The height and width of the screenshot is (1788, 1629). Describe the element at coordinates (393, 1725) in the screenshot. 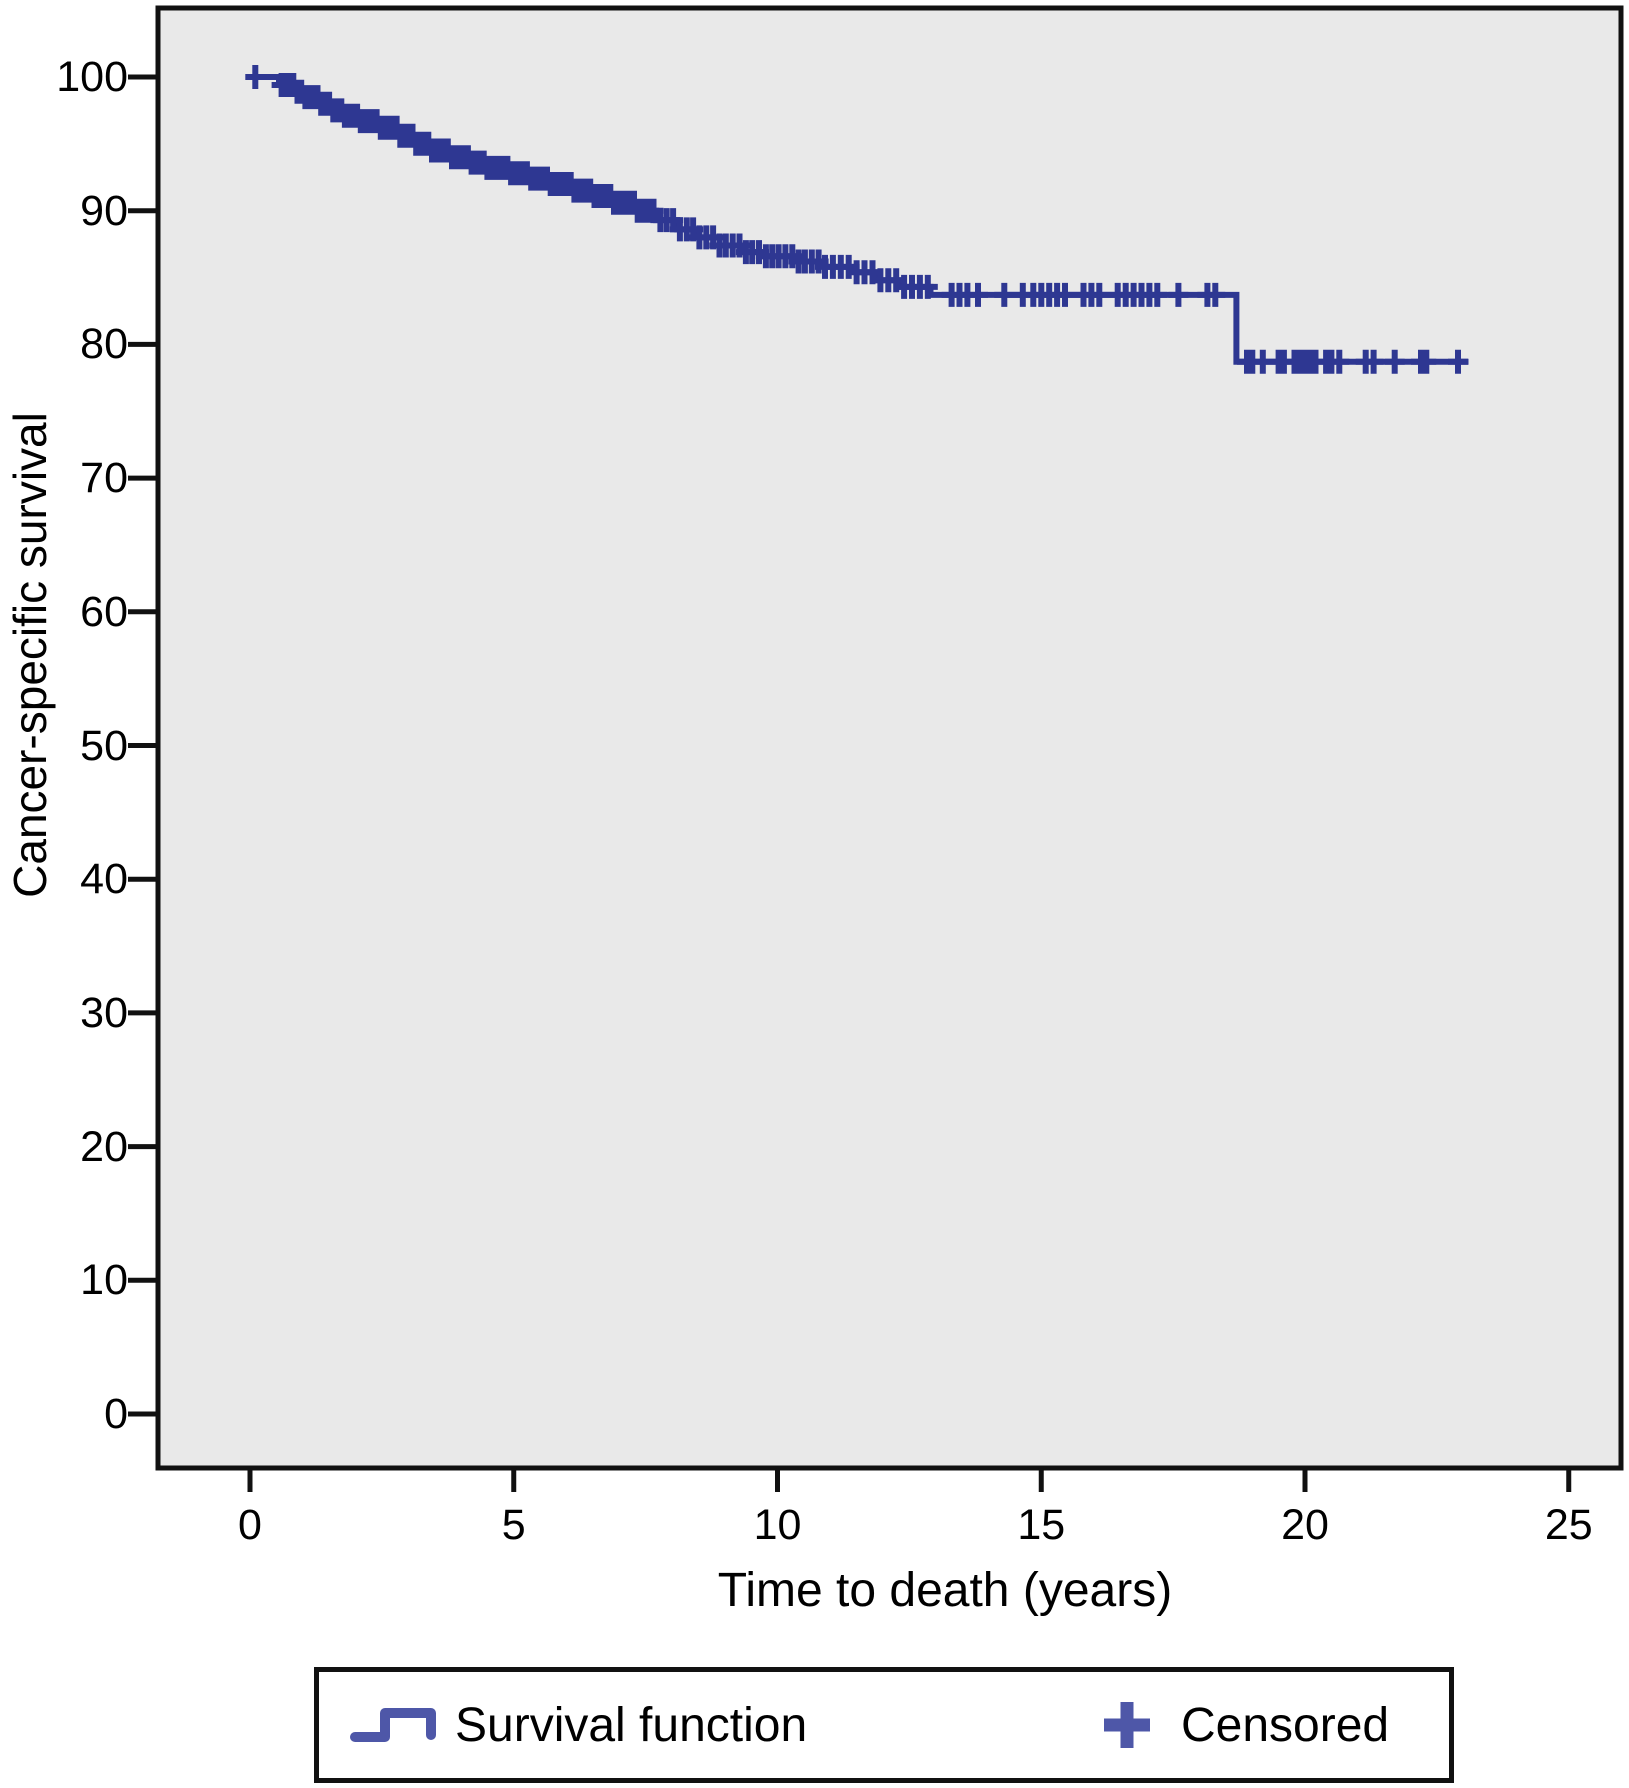

I see `survival-function-step-icon` at that location.